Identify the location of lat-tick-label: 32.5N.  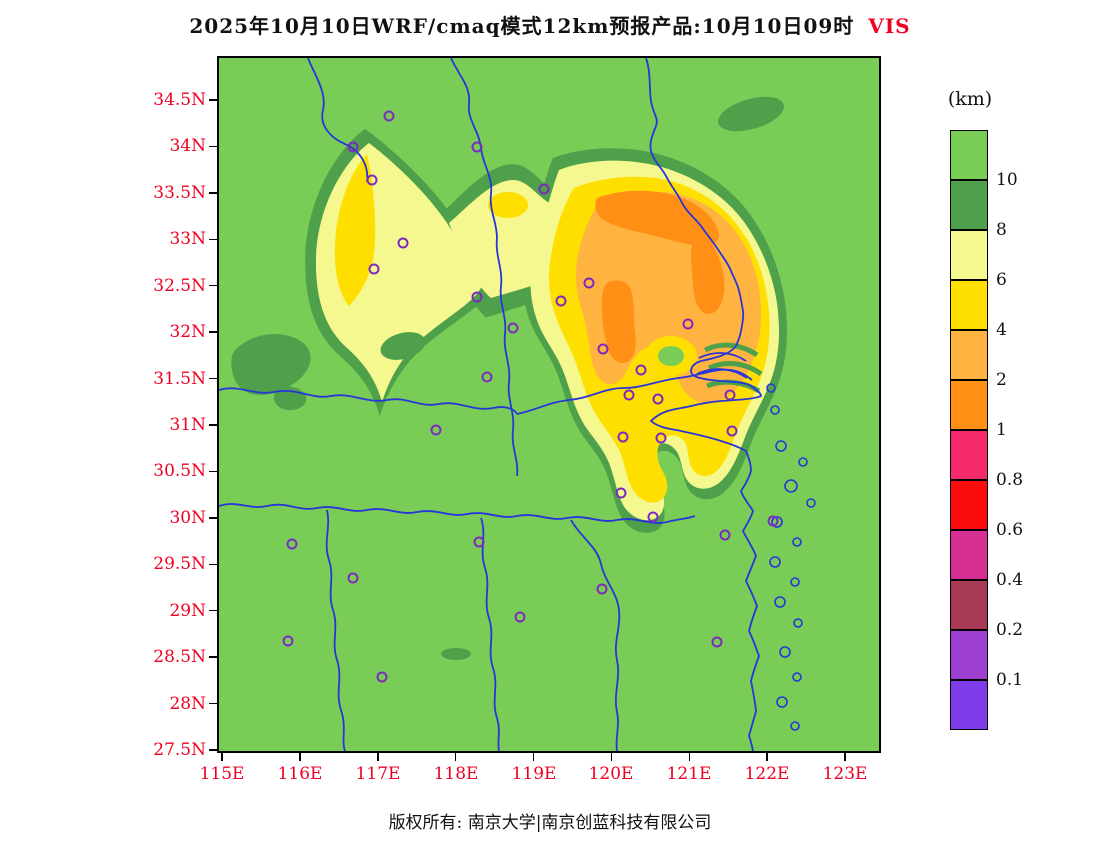
(179, 286).